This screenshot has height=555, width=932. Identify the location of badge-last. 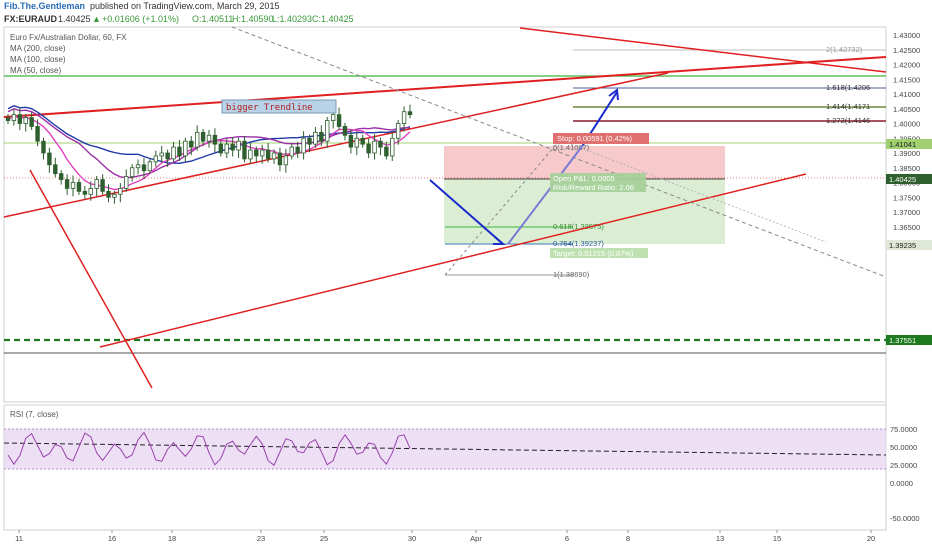
(909, 179).